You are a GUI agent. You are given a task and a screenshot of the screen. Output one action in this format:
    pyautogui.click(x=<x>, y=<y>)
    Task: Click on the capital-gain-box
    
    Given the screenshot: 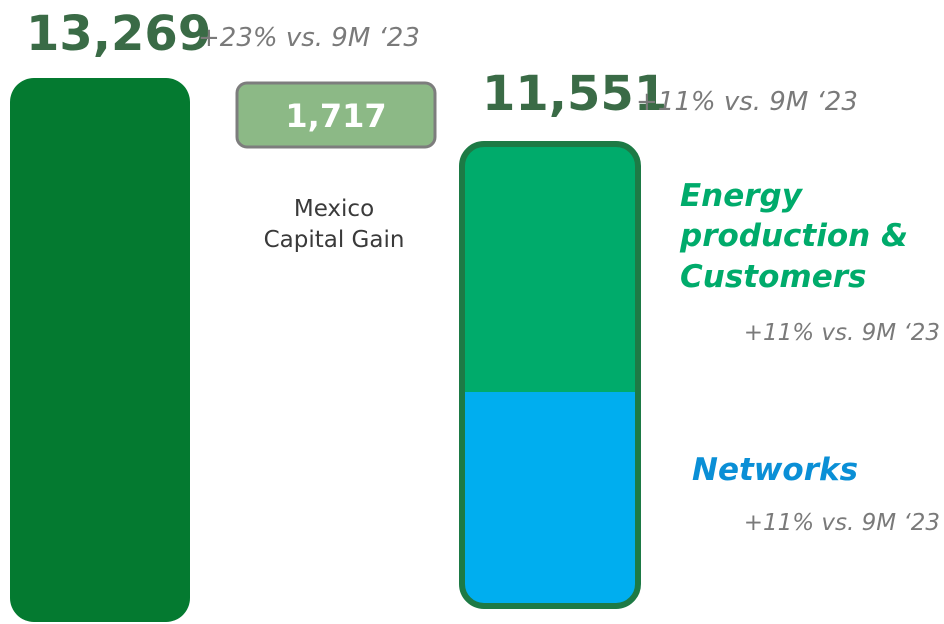 What is the action you would take?
    pyautogui.click(x=336, y=115)
    